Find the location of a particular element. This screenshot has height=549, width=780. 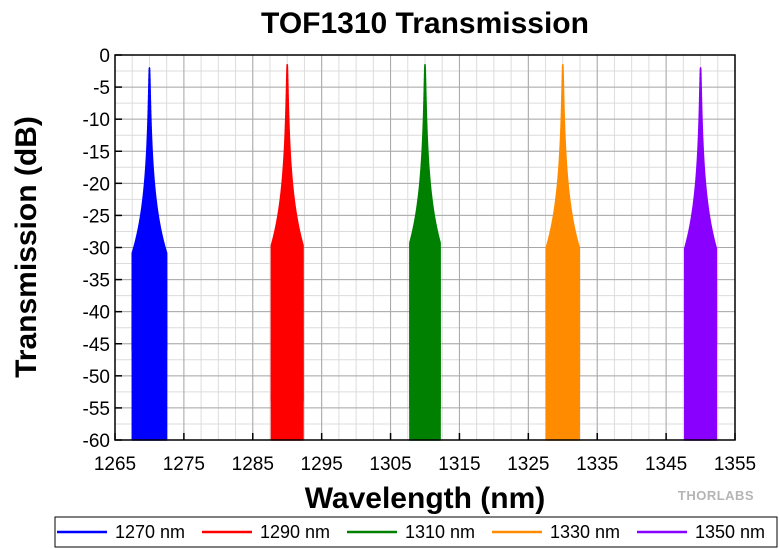

y-tick-label: -55 is located at coordinates (96, 409).